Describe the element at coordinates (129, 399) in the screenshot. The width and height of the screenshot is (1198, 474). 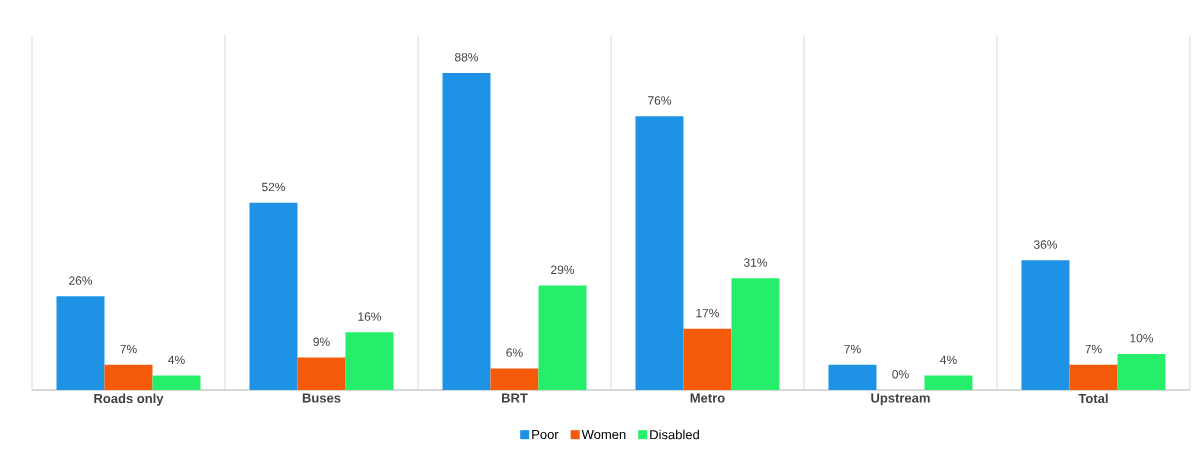
I see `x-tick-label: Roads only` at that location.